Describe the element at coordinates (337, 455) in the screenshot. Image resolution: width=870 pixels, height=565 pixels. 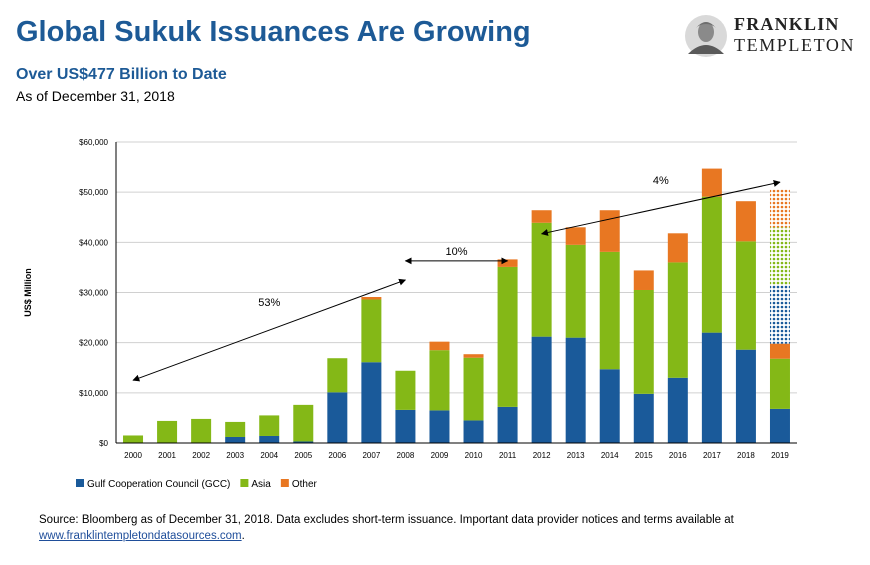
I see `x-tick-label: 2006` at that location.